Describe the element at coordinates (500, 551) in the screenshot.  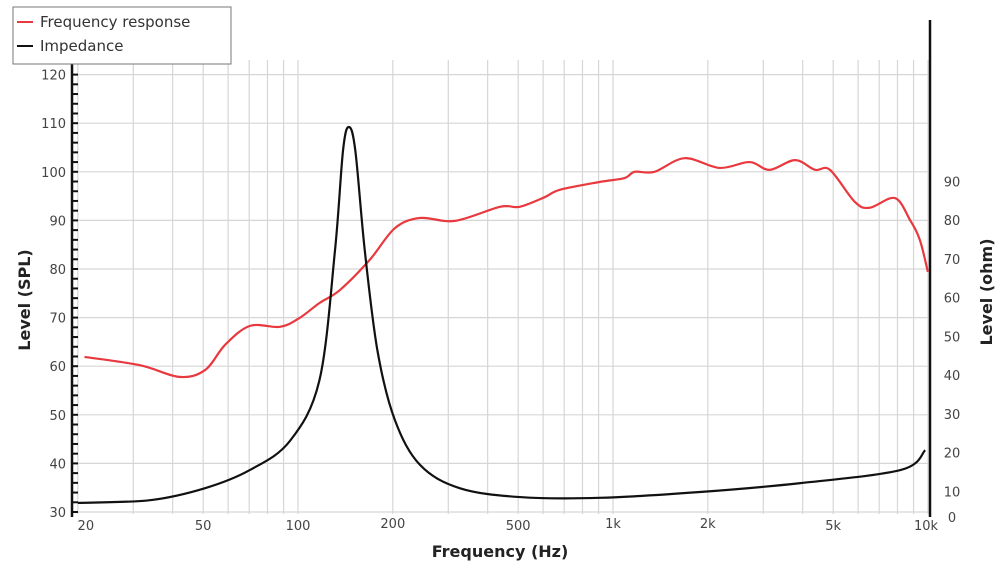
I see `x-axis-label: Frequency (Hz)` at that location.